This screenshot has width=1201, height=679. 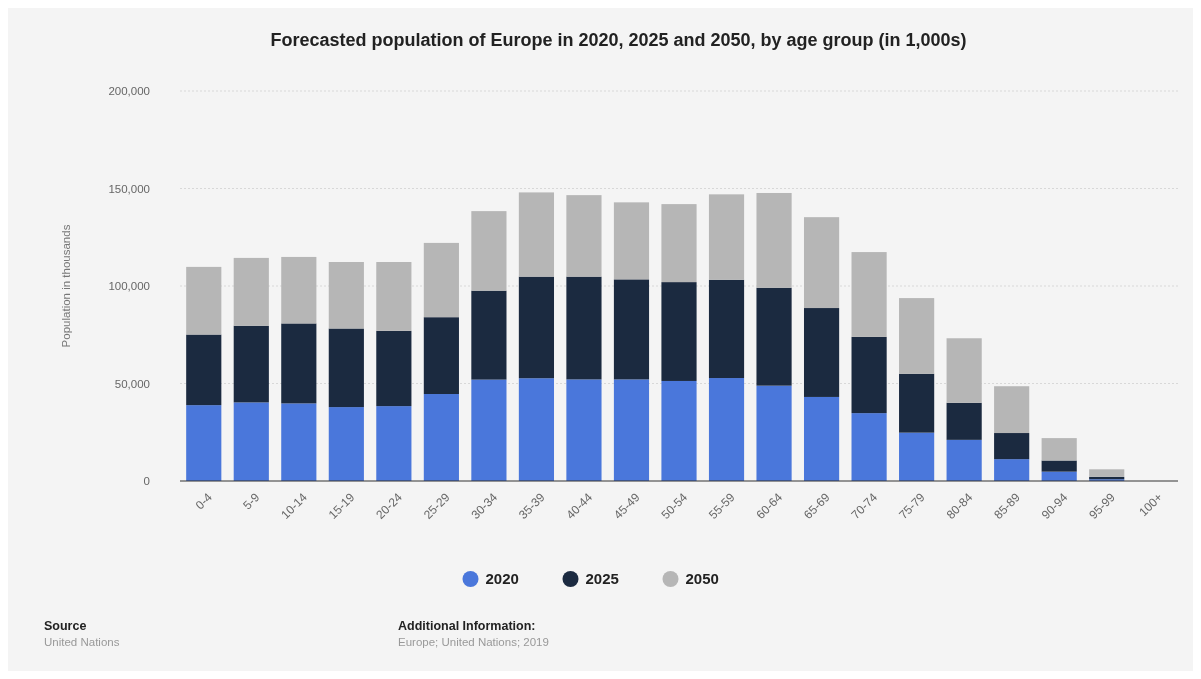 What do you see at coordinates (129, 91) in the screenshot?
I see `y-tick-label: 200,000` at bounding box center [129, 91].